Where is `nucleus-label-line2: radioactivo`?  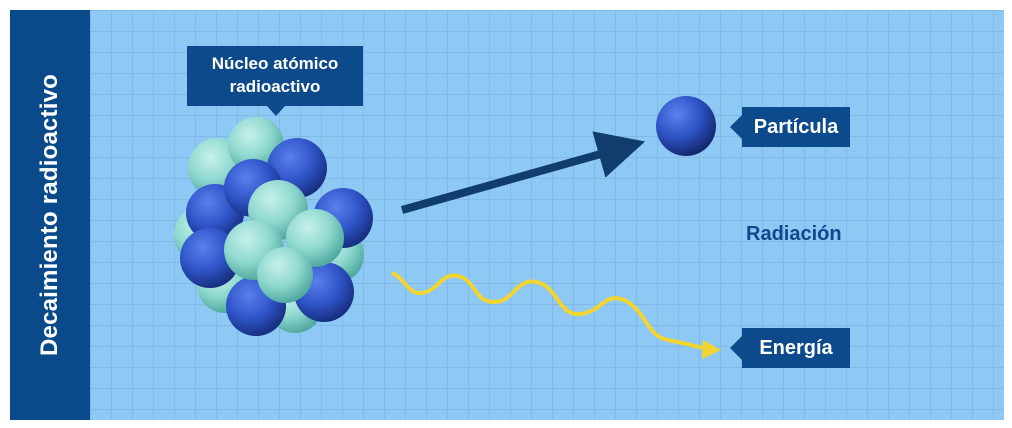
nucleus-label-line2: radioactivo is located at coordinates (275, 86).